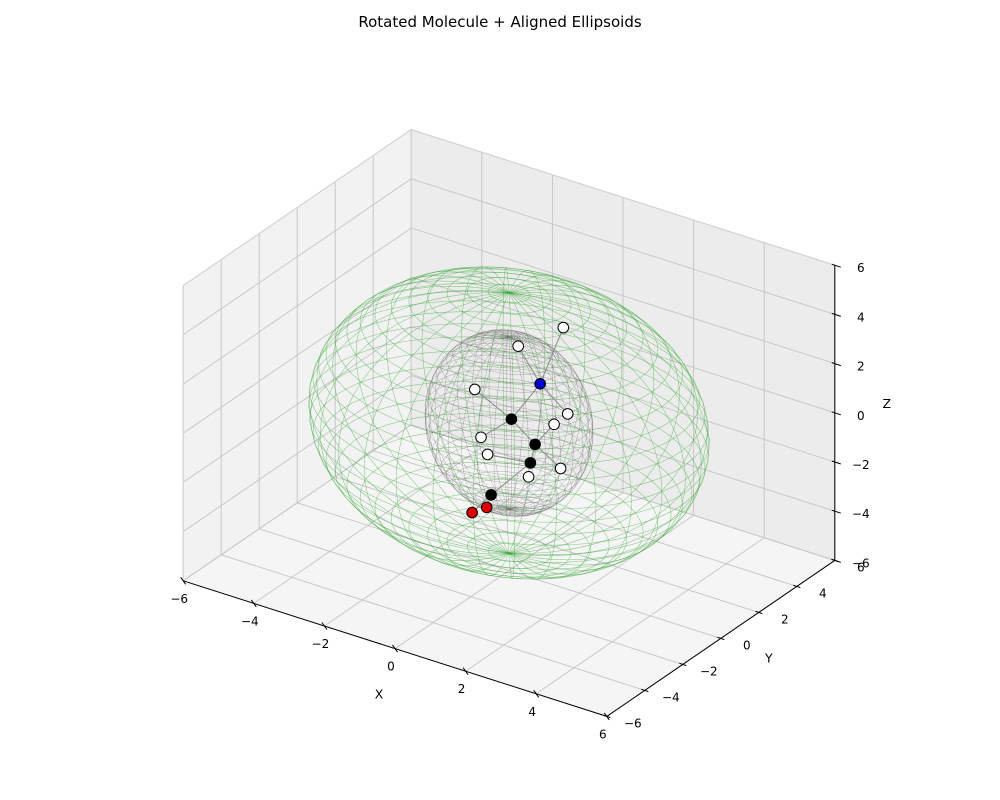  Describe the element at coordinates (179, 599) in the screenshot. I see `x-tick-label: −6` at that location.